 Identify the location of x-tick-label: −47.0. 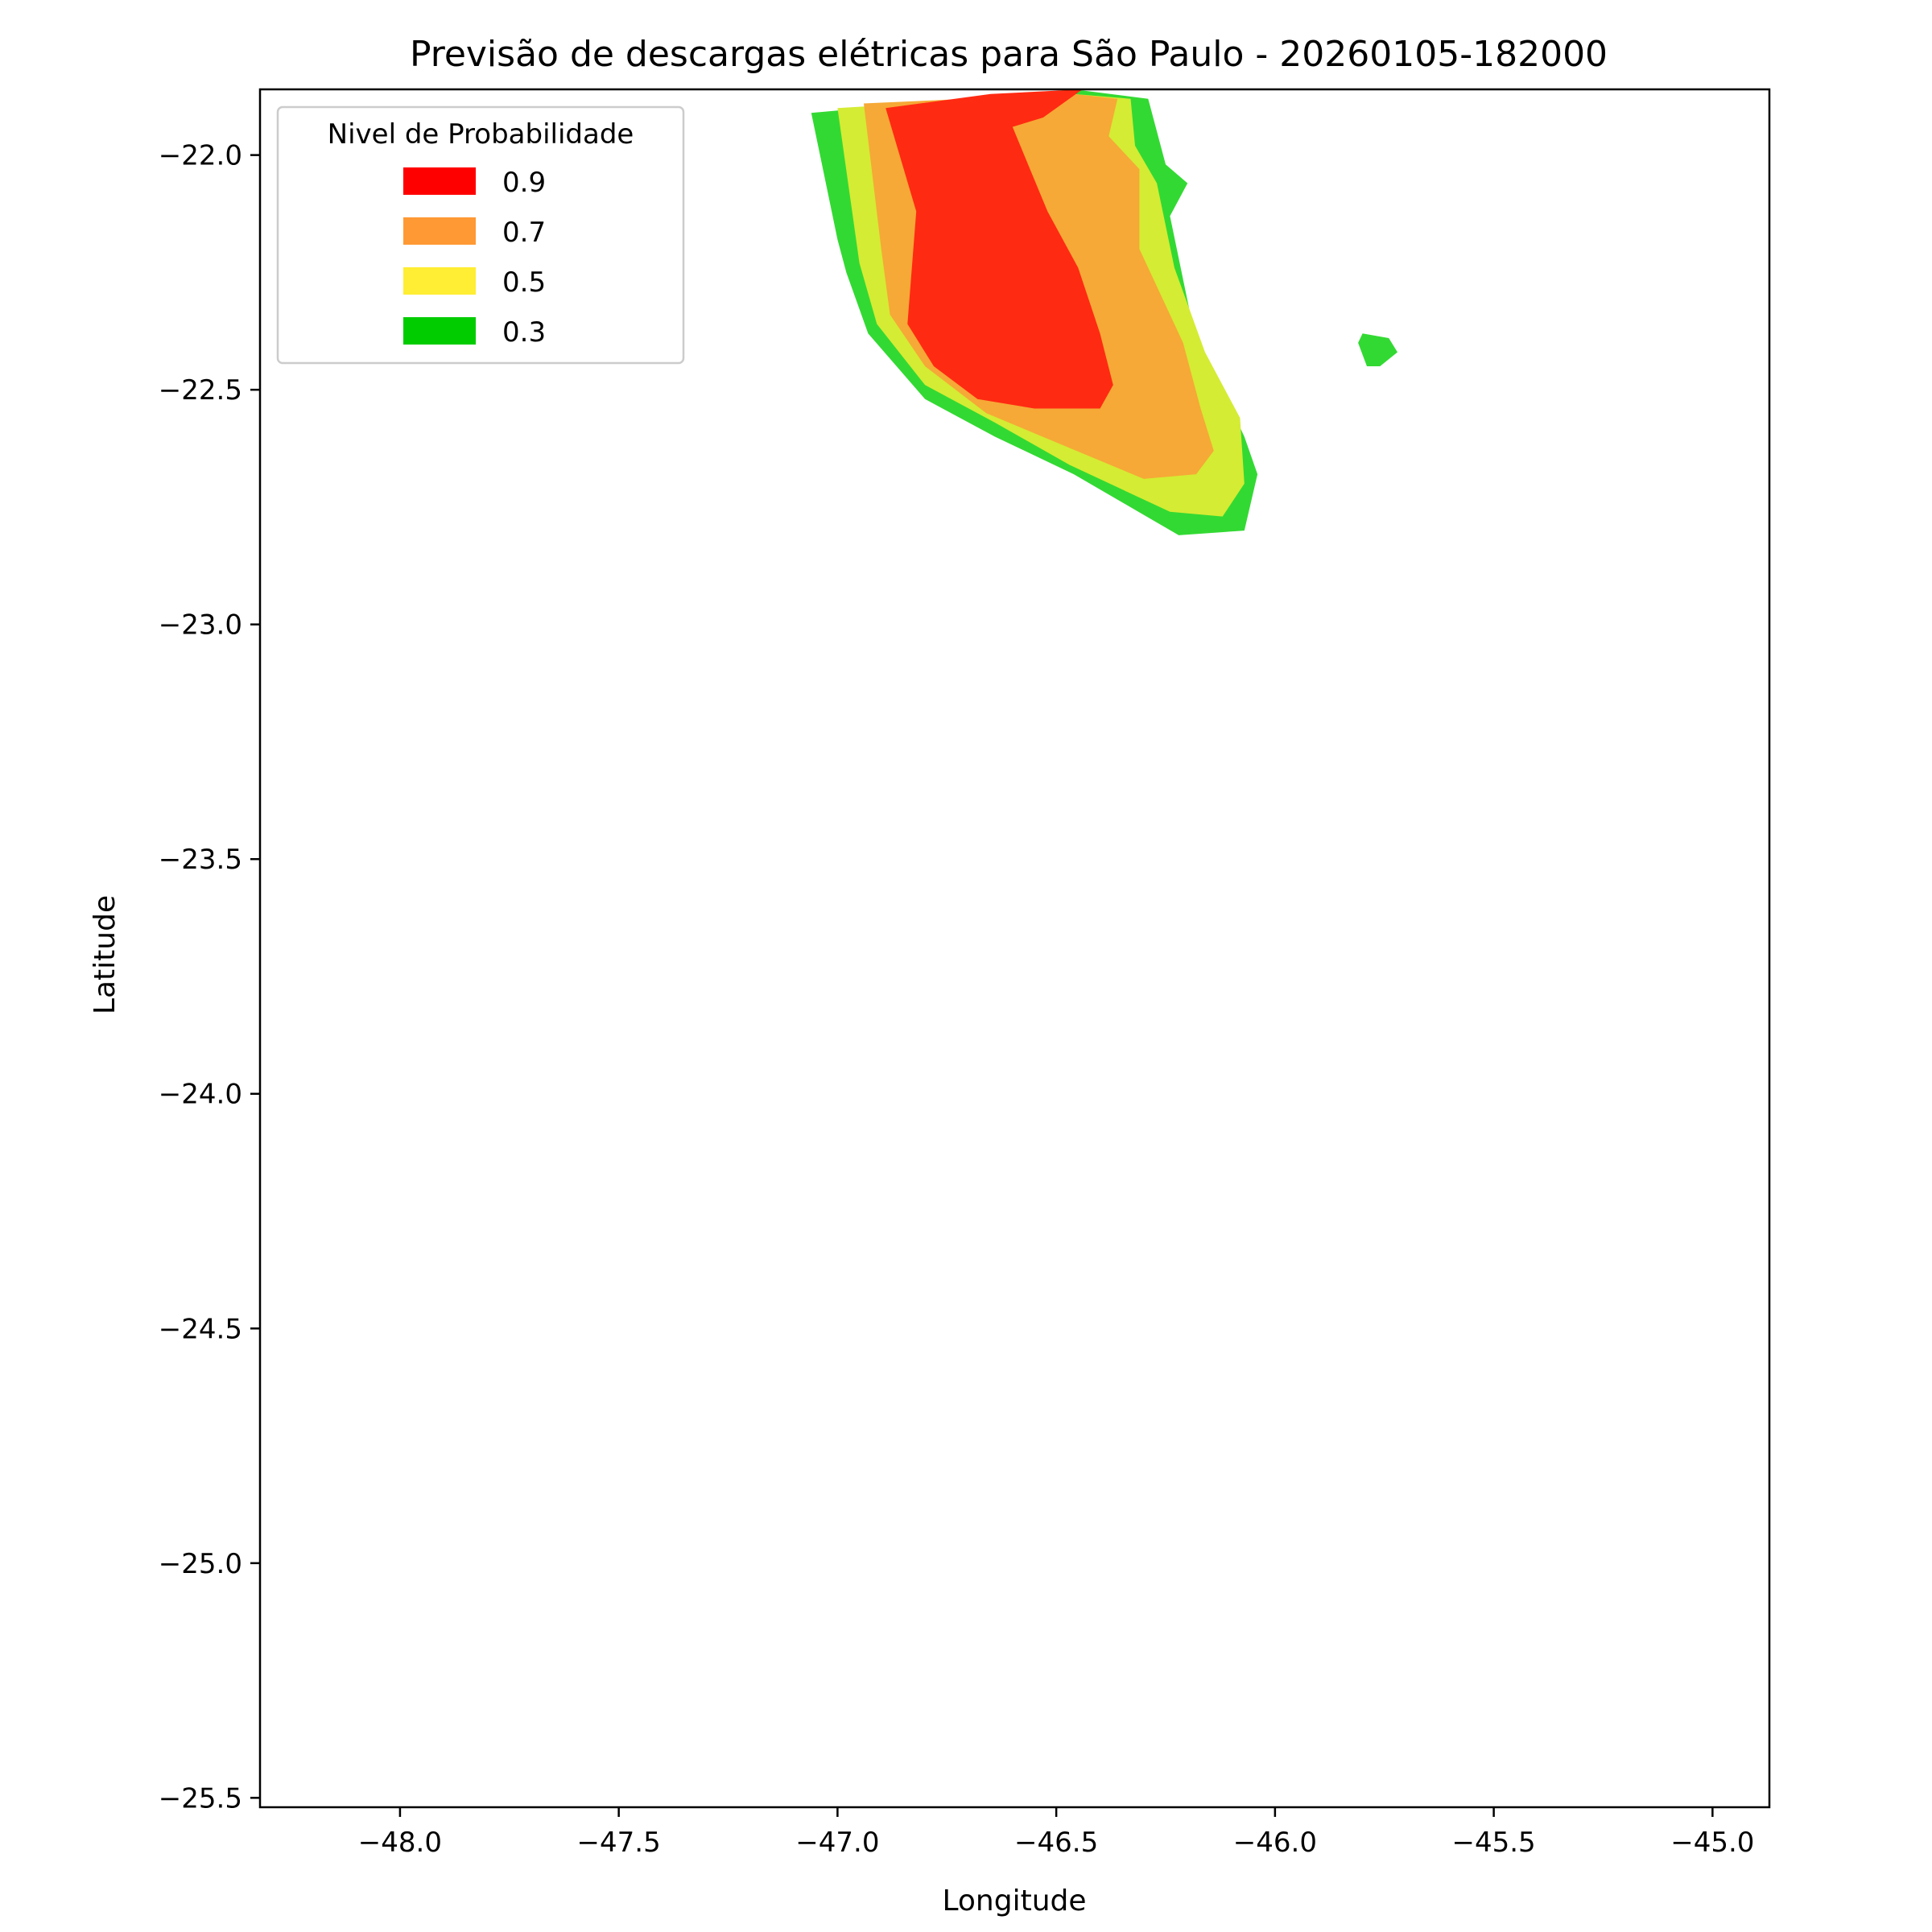
(837, 1843).